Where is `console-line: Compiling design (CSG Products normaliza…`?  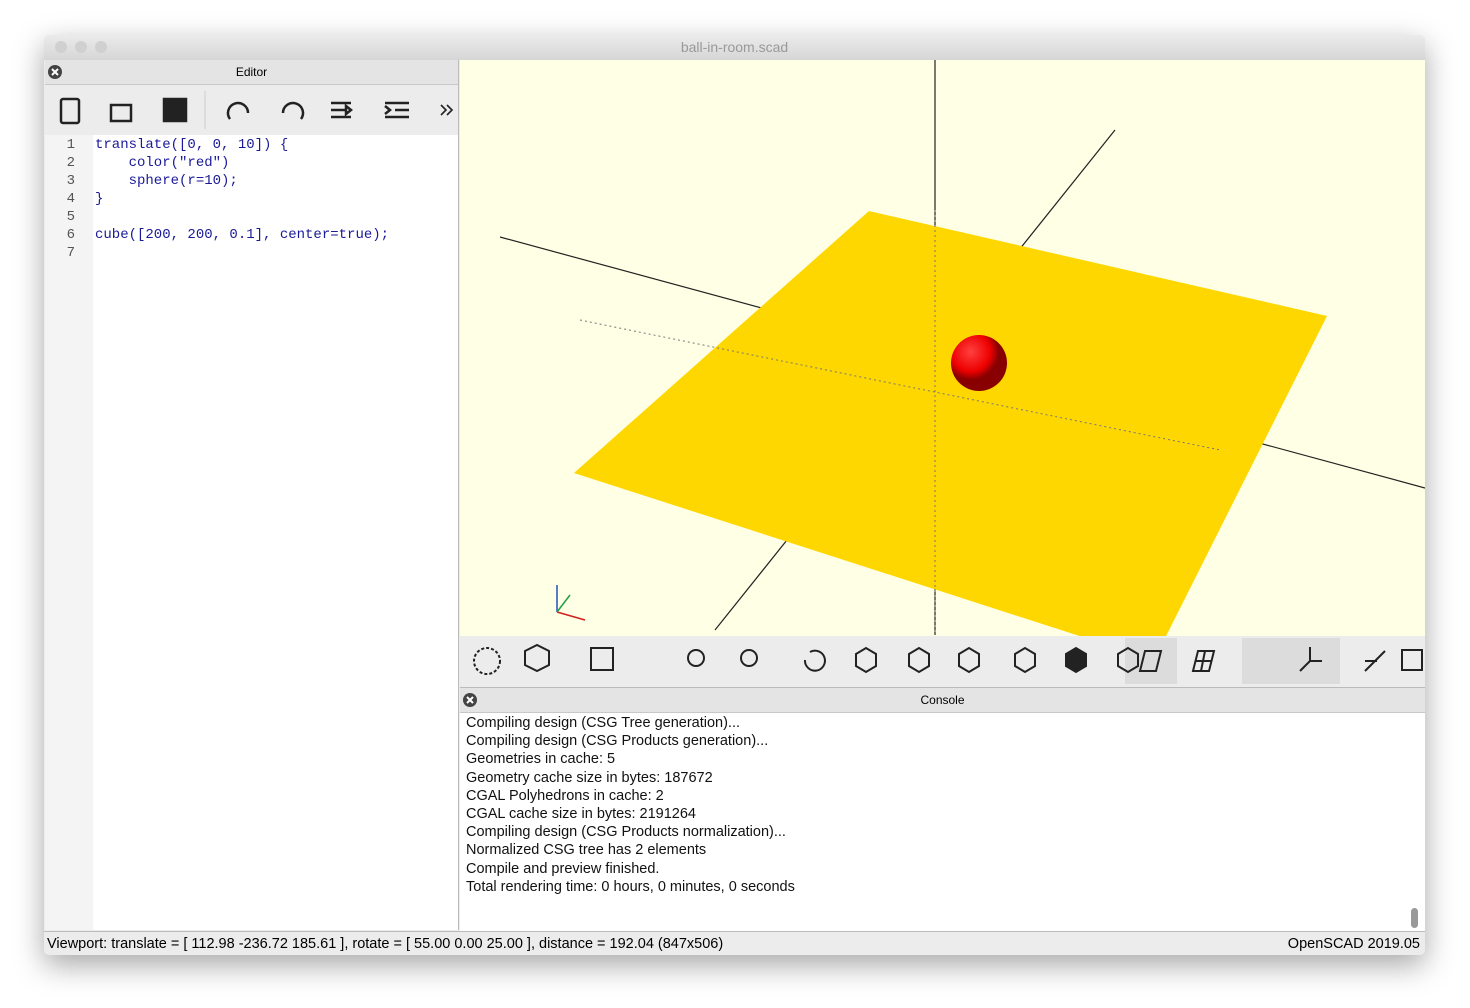 console-line: Compiling design (CSG Products normaliza… is located at coordinates (626, 832).